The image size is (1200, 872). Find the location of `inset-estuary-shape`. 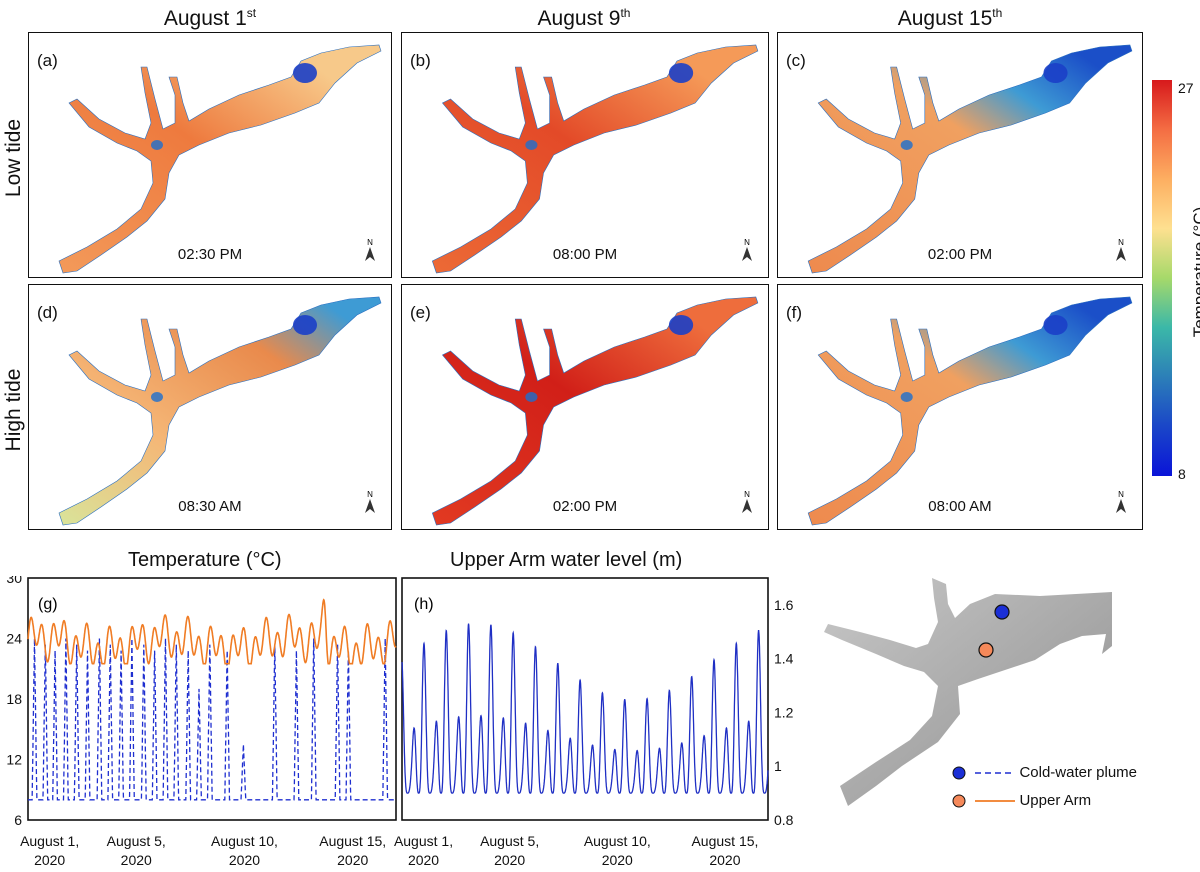

inset-estuary-shape is located at coordinates (968, 692).